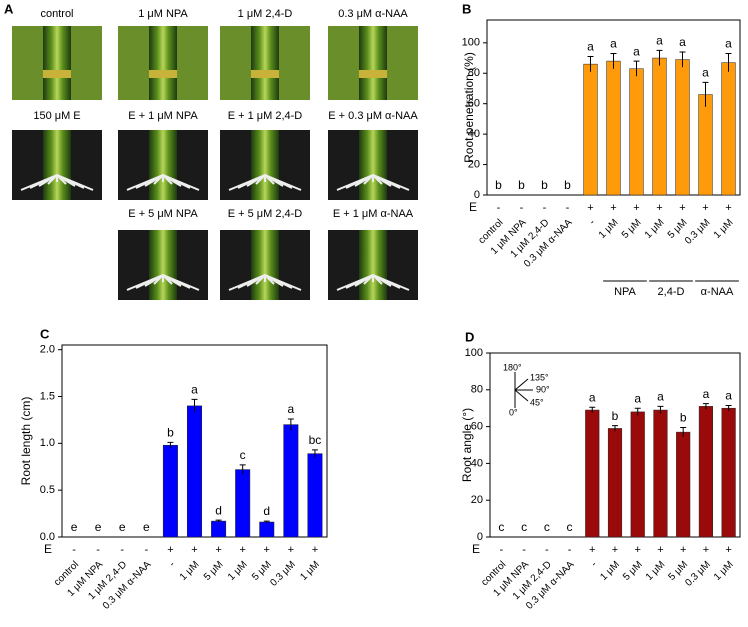  What do you see at coordinates (47, 537) in the screenshot?
I see `y-tick-label: 0.0` at bounding box center [47, 537].